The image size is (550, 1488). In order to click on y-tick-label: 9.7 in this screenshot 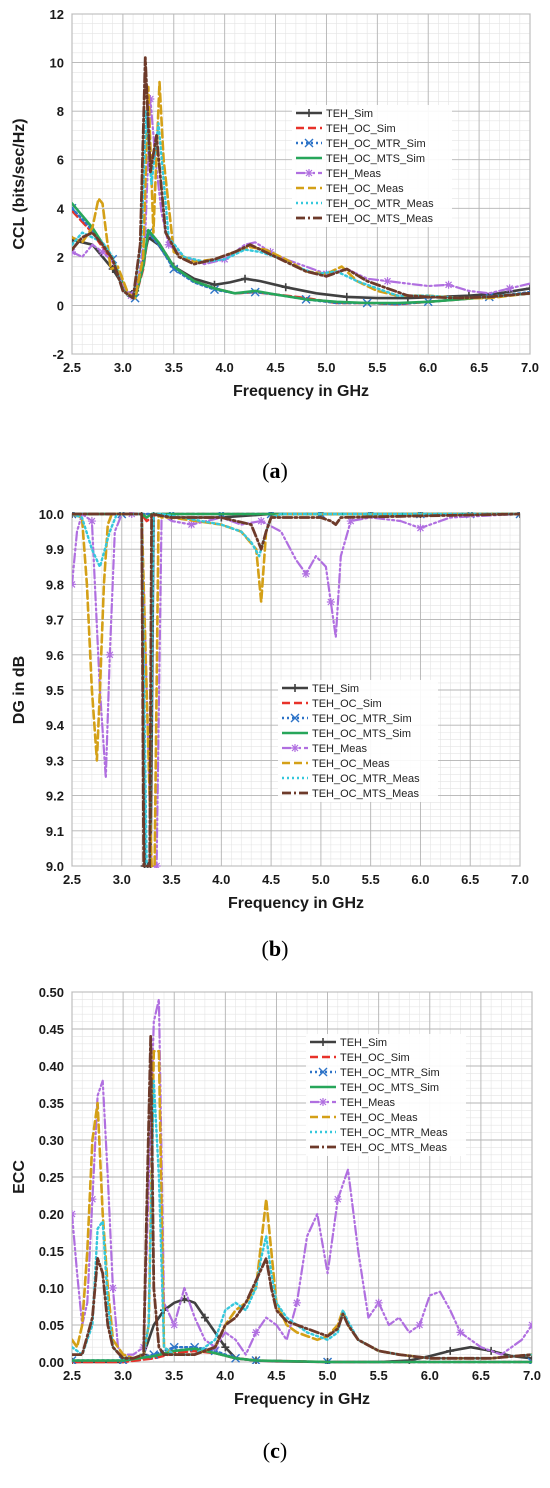, I will do `click(55, 620)`.